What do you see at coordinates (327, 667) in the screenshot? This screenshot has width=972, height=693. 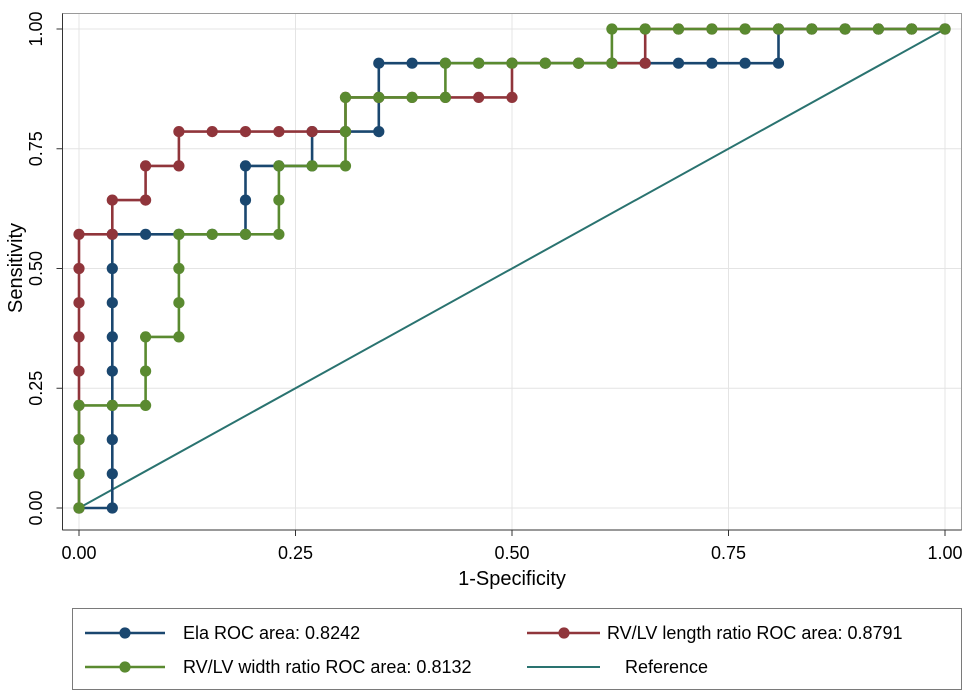 I see `legend-label: RV/LV width ratio ROC area: 0.8132` at bounding box center [327, 667].